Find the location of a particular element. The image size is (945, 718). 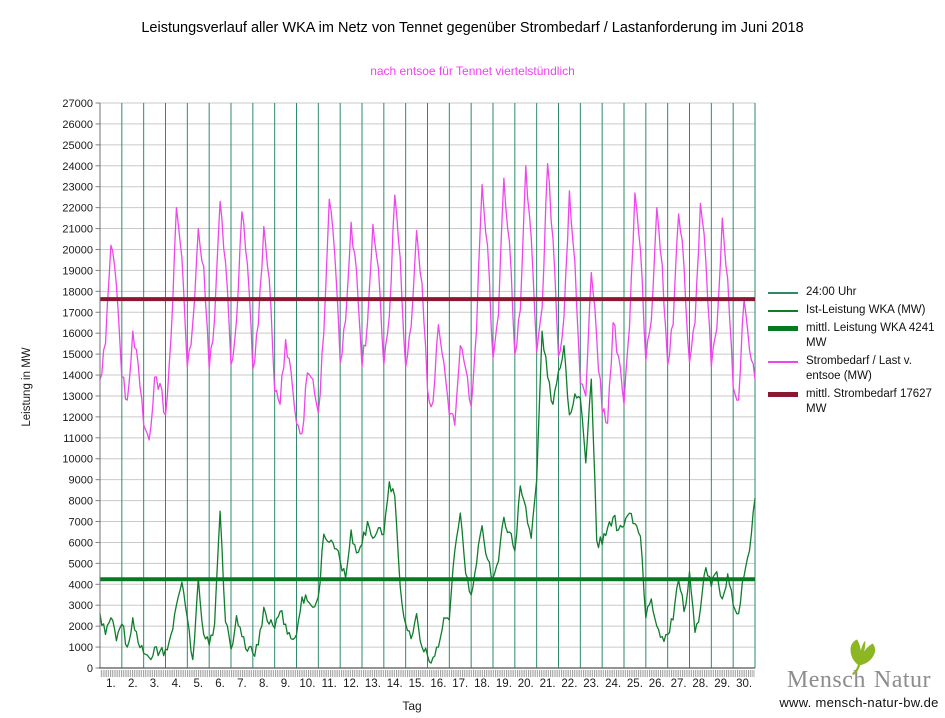

svg-text: 5. is located at coordinates (198, 684).